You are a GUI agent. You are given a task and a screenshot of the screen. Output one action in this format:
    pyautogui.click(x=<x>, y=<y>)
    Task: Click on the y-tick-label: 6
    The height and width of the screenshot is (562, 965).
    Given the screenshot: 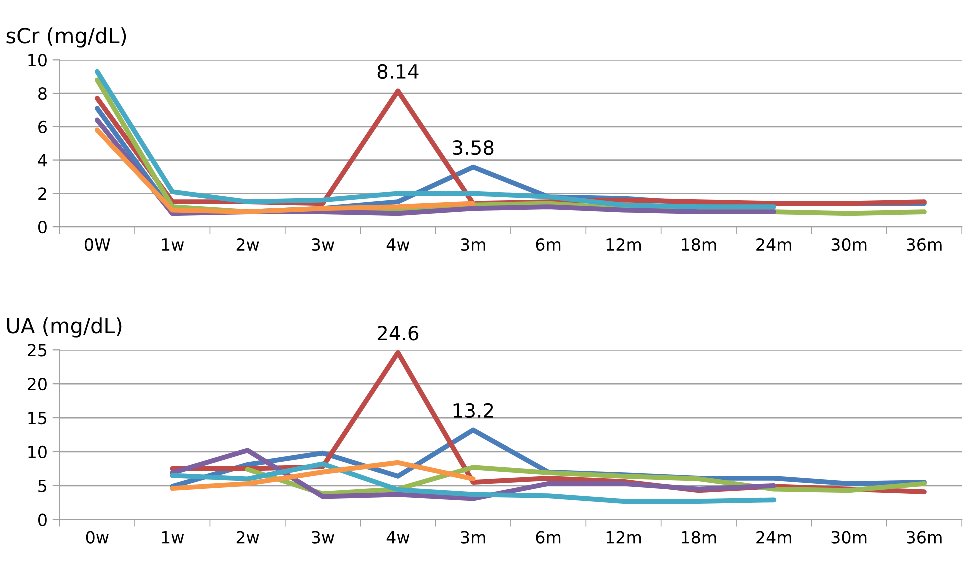 What is the action you would take?
    pyautogui.click(x=42, y=127)
    